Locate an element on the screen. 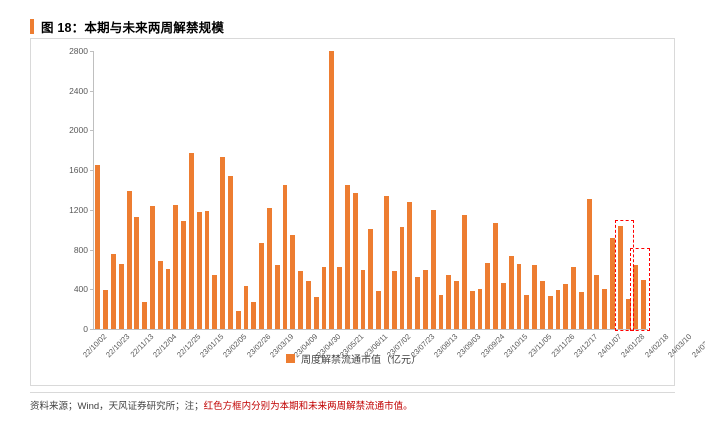 The width and height of the screenshot is (705, 426). figure-title-row: 图 18：本期与未来两周解禁规模 is located at coordinates (352, 26).